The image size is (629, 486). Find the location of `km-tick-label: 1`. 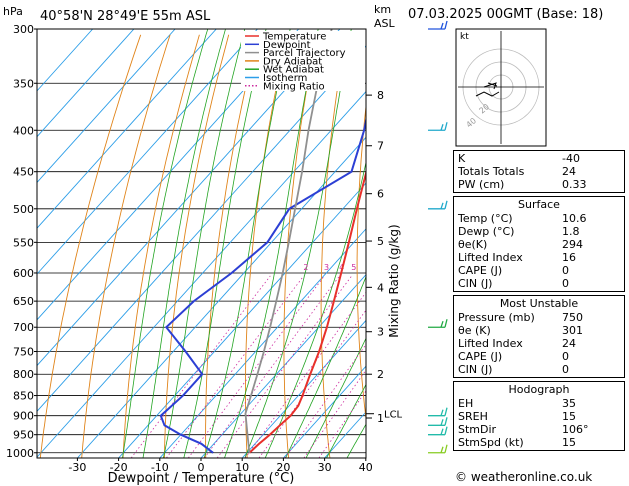

km-tick-label: 1 is located at coordinates (380, 418).